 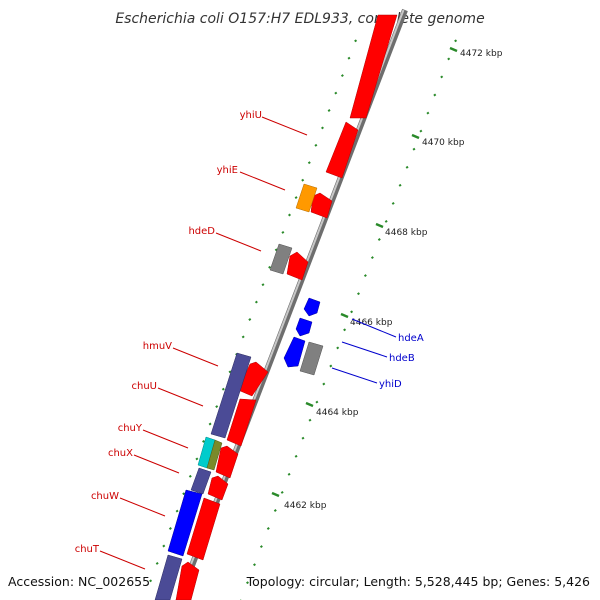 I want to click on gene-name: hmuV, so click(x=157, y=346).